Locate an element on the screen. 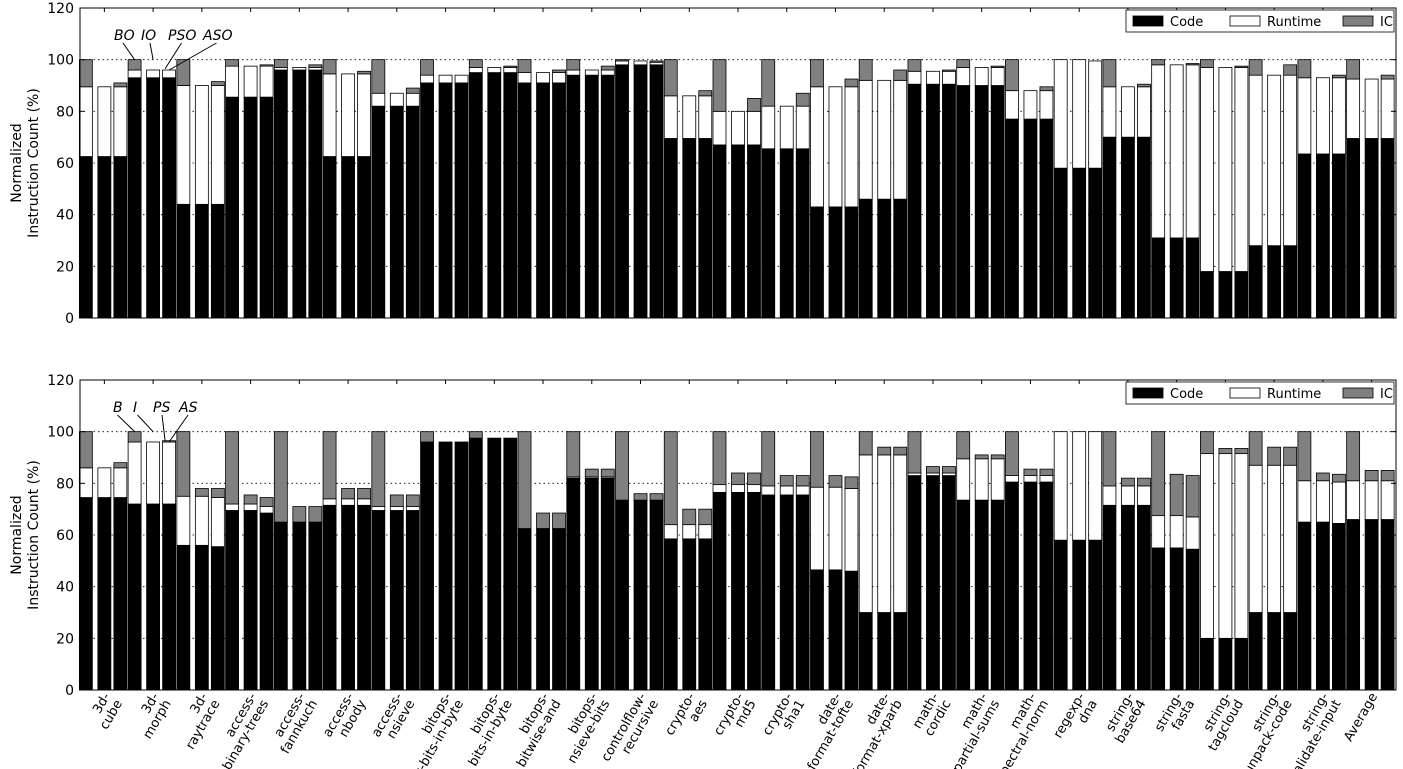 The image size is (1403, 769). bar-ic-crypto-sha1 is located at coordinates (786, 481).